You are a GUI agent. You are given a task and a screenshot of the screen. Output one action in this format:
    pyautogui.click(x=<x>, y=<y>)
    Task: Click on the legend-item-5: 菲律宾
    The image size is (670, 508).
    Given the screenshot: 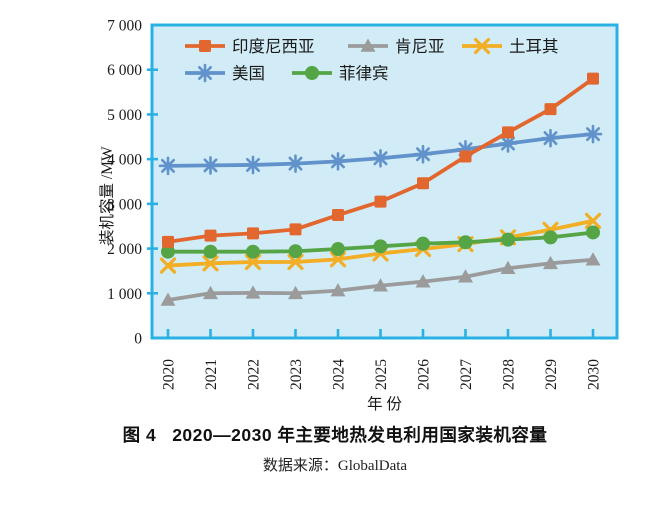 What is the action you would take?
    pyautogui.click(x=340, y=73)
    